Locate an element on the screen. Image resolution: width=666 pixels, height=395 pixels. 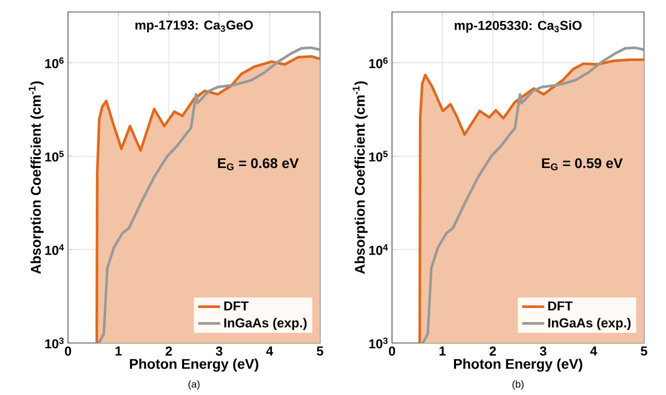
text: (b) is located at coordinates (518, 385).